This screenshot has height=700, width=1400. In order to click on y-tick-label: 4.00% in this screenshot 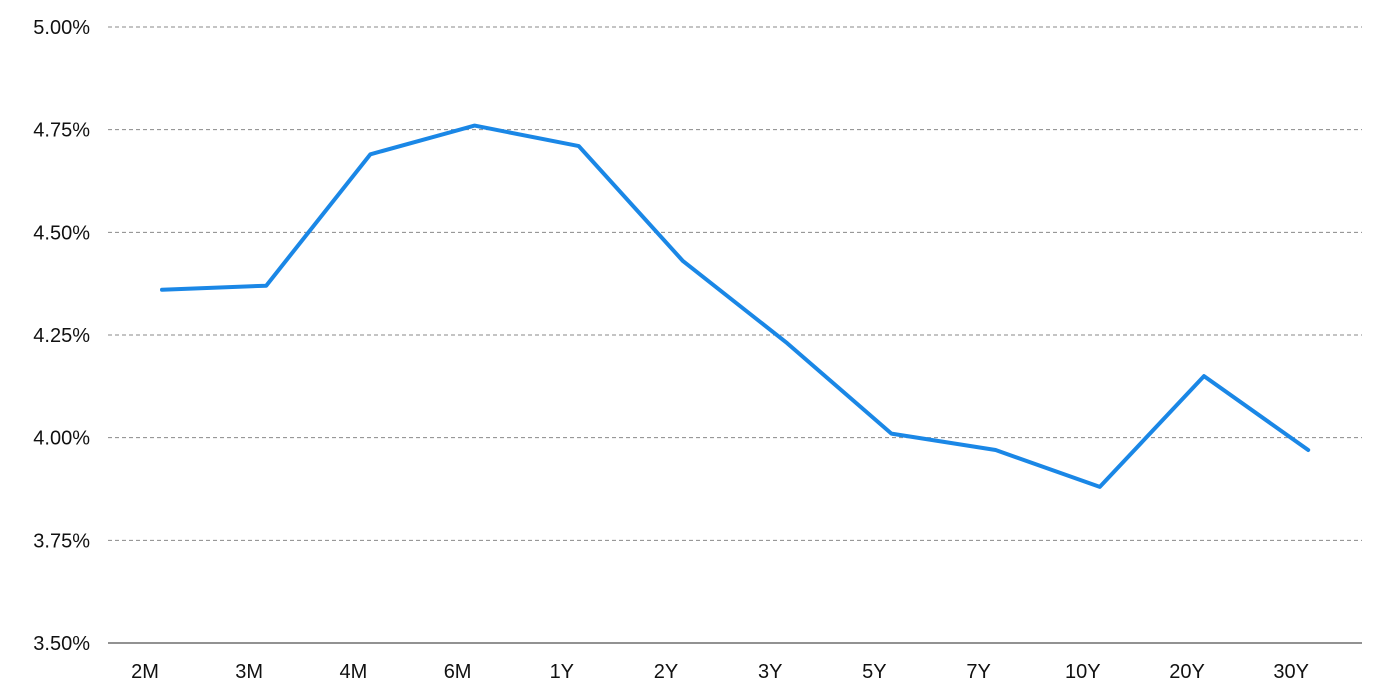, I will do `click(61, 439)`.